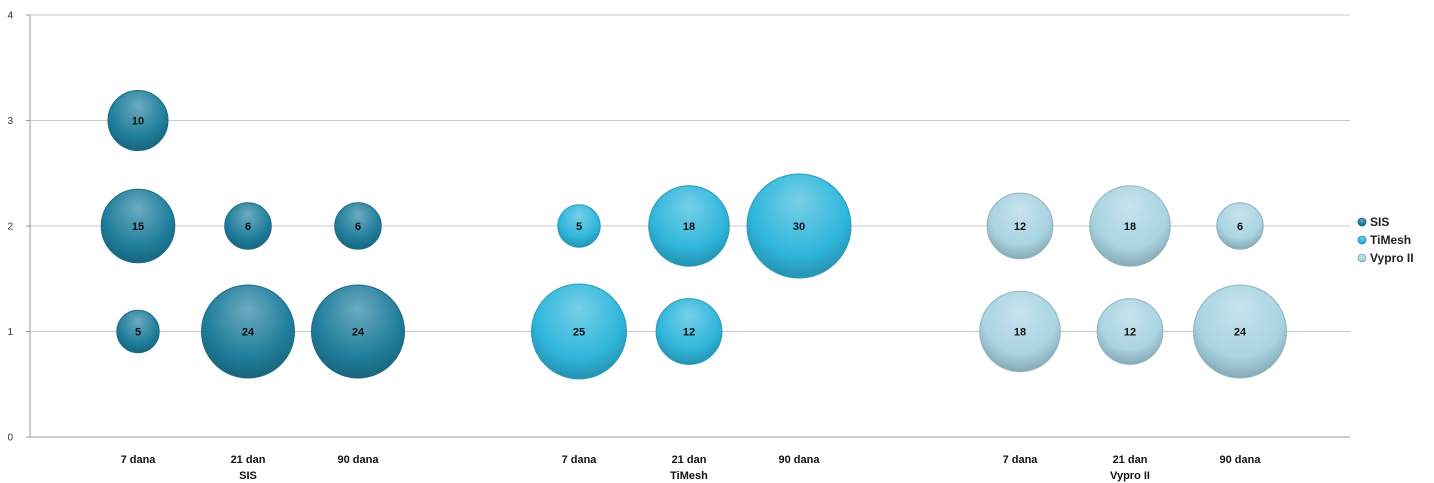 The width and height of the screenshot is (1434, 483). I want to click on bubble-label: 30, so click(799, 227).